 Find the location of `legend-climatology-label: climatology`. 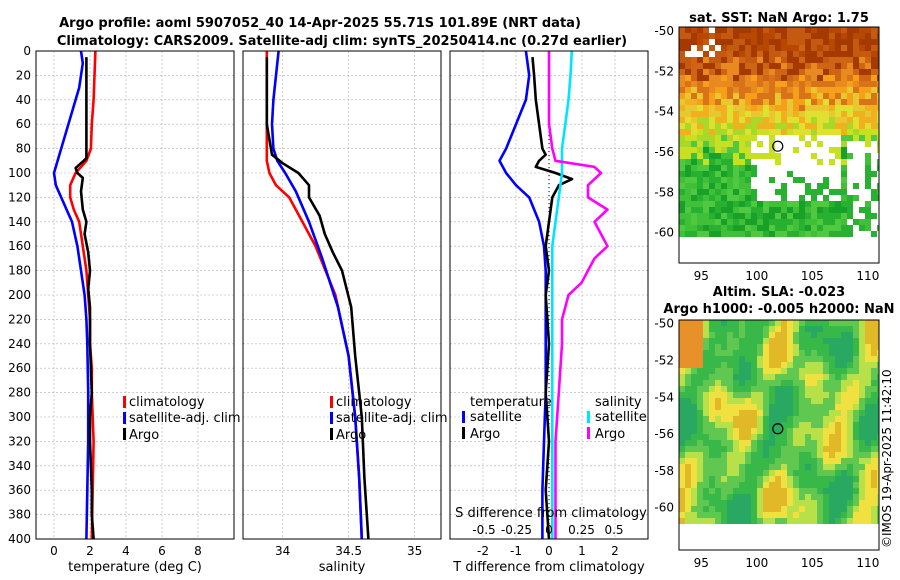

legend-climatology-label: climatology is located at coordinates (374, 402).